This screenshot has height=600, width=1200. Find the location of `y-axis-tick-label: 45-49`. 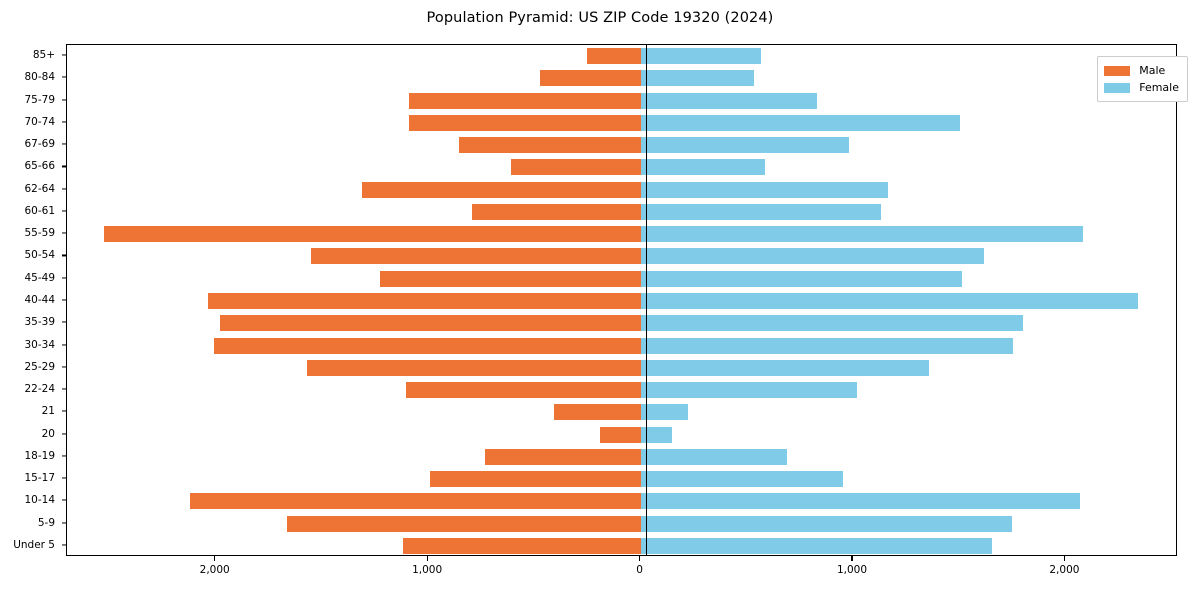

y-axis-tick-label: 45-49 is located at coordinates (39, 277).